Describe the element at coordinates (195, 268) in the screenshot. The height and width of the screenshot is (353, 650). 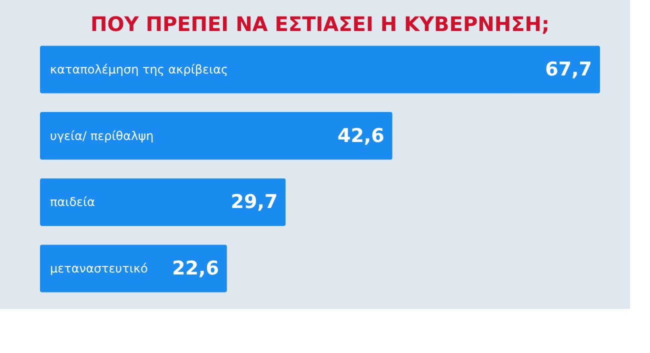
I see `data-label: 22,6` at that location.